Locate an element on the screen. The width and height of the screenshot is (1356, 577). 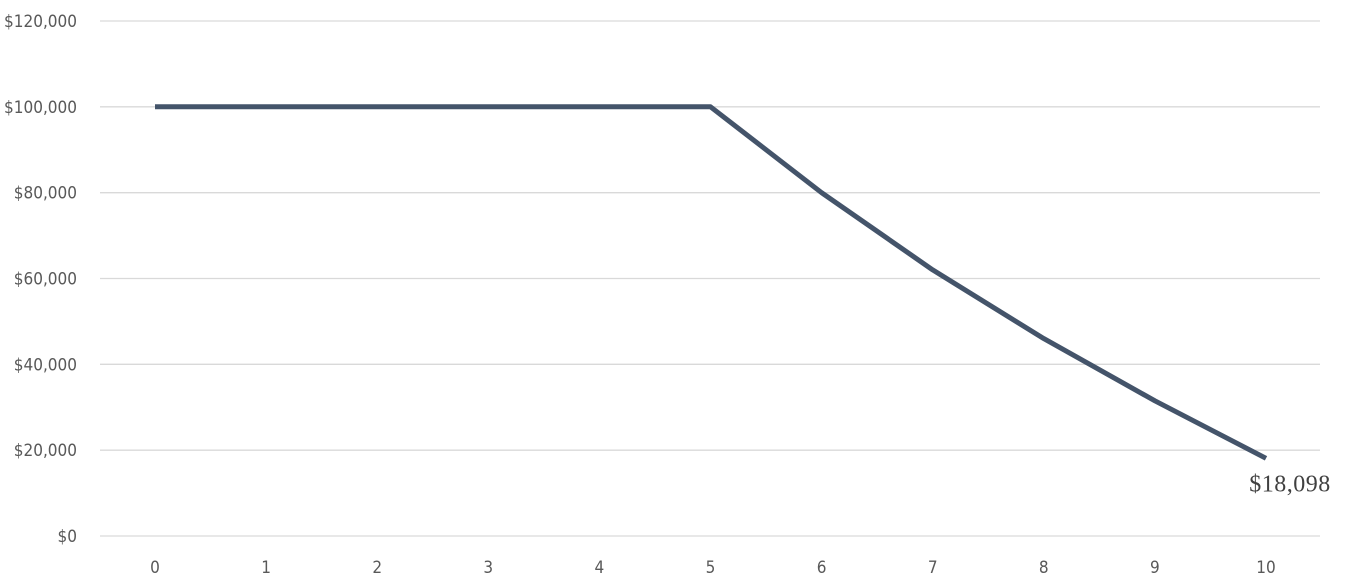
y-tick-label: $80,000 is located at coordinates (45, 194).